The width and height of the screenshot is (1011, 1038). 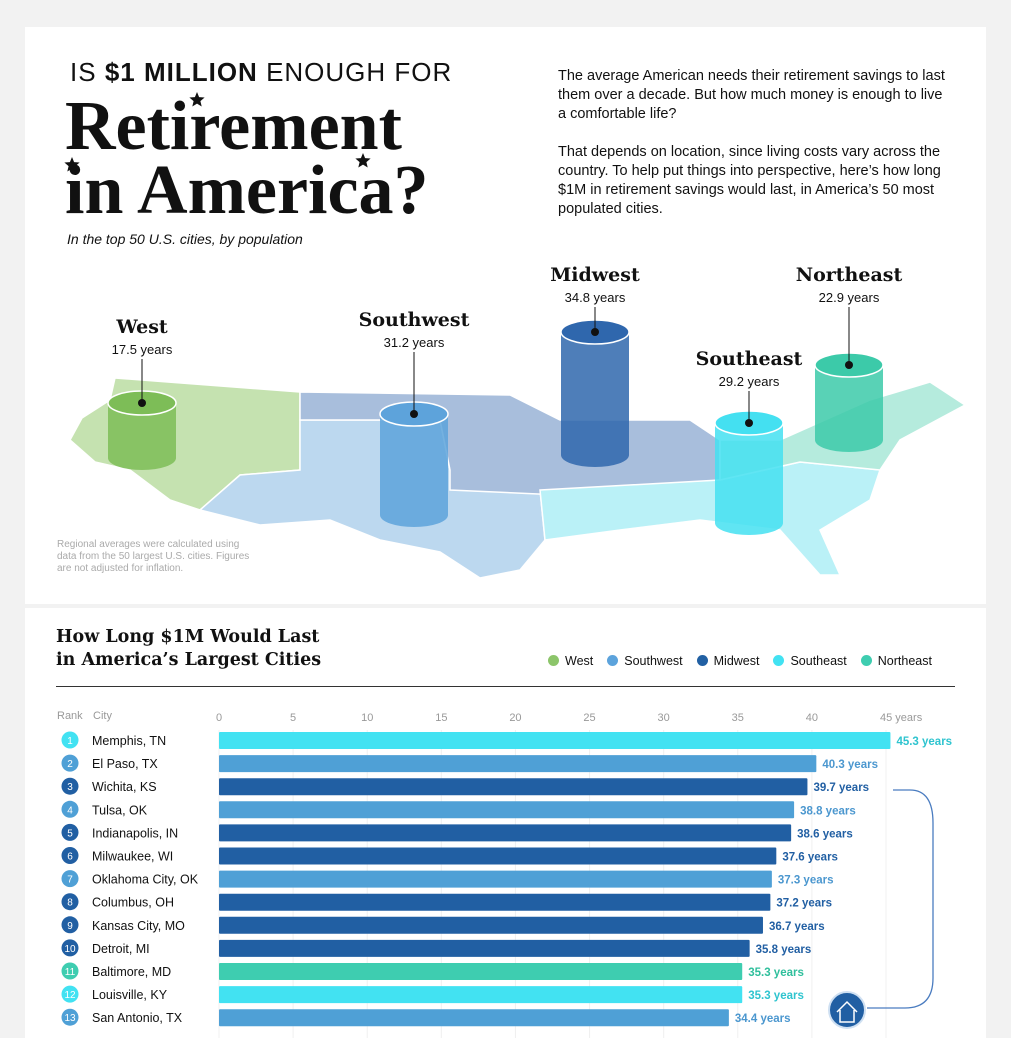 I want to click on table-row: 8 Columbus, OH 37.2 years, so click(x=446, y=902).